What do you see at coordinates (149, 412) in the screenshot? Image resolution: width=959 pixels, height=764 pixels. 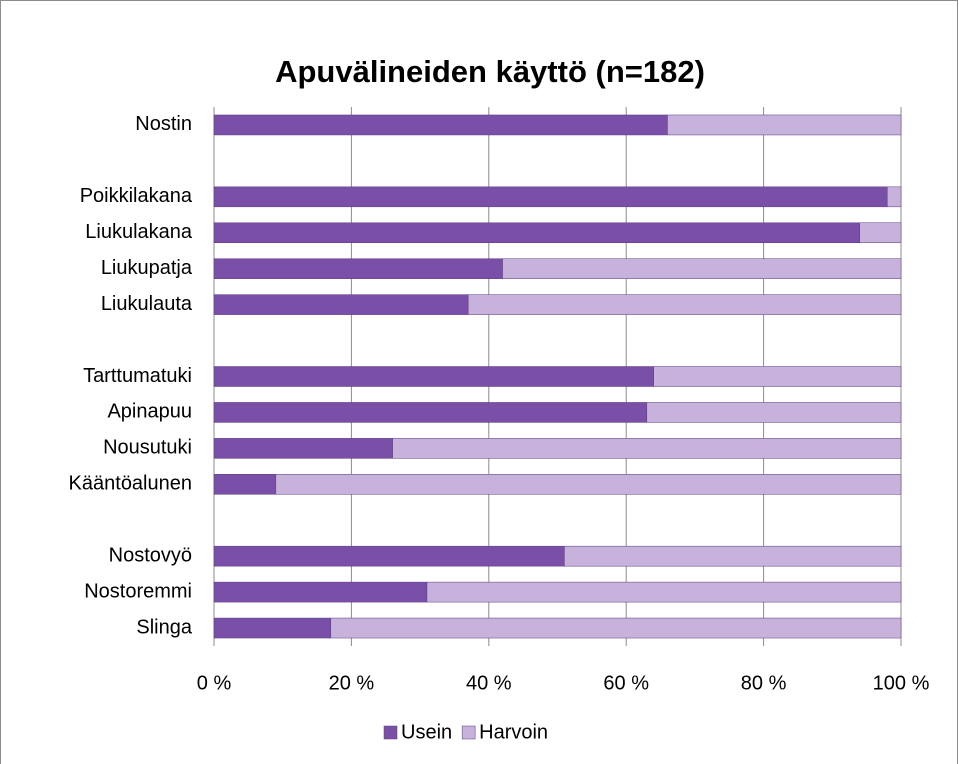 I see `y-tick-label: Apinapuu` at bounding box center [149, 412].